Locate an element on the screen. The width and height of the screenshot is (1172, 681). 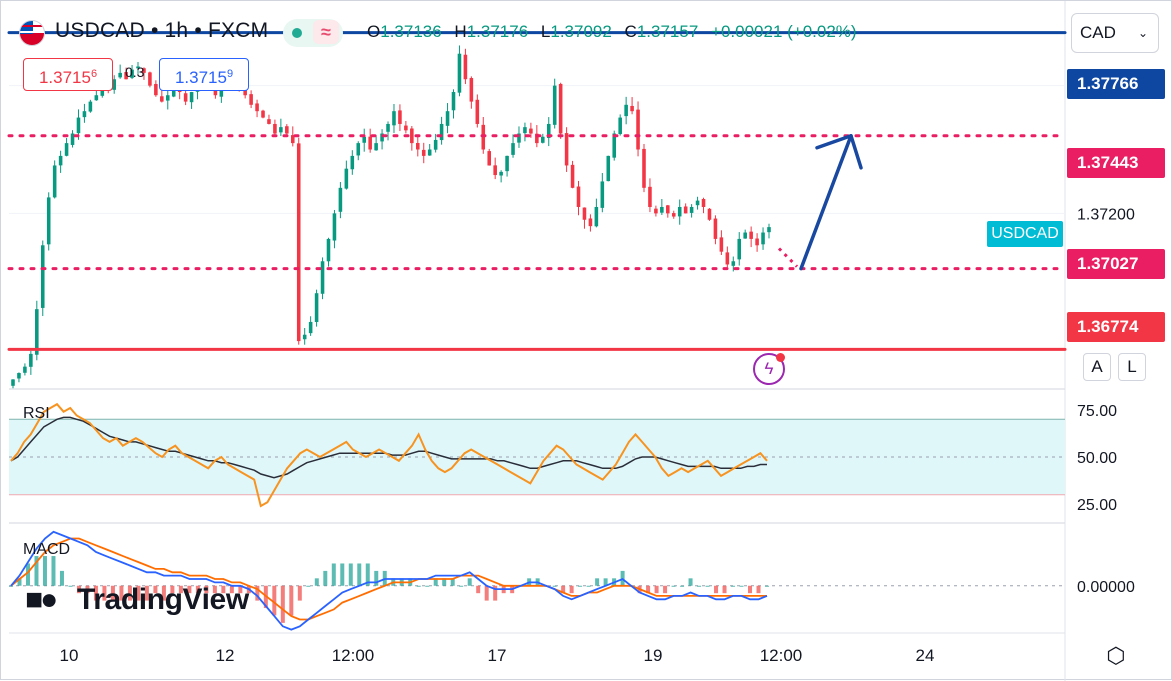
buy-price-pip: 9 is located at coordinates (230, 74).